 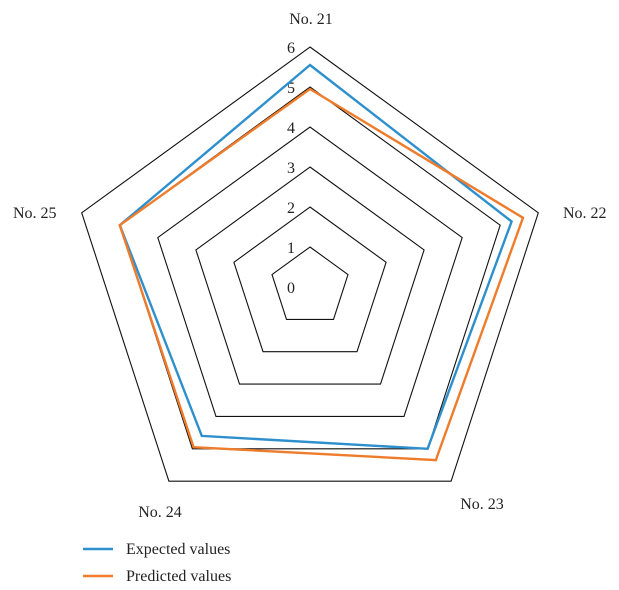 I want to click on axis-label-no-23: No. 23, so click(x=482, y=504).